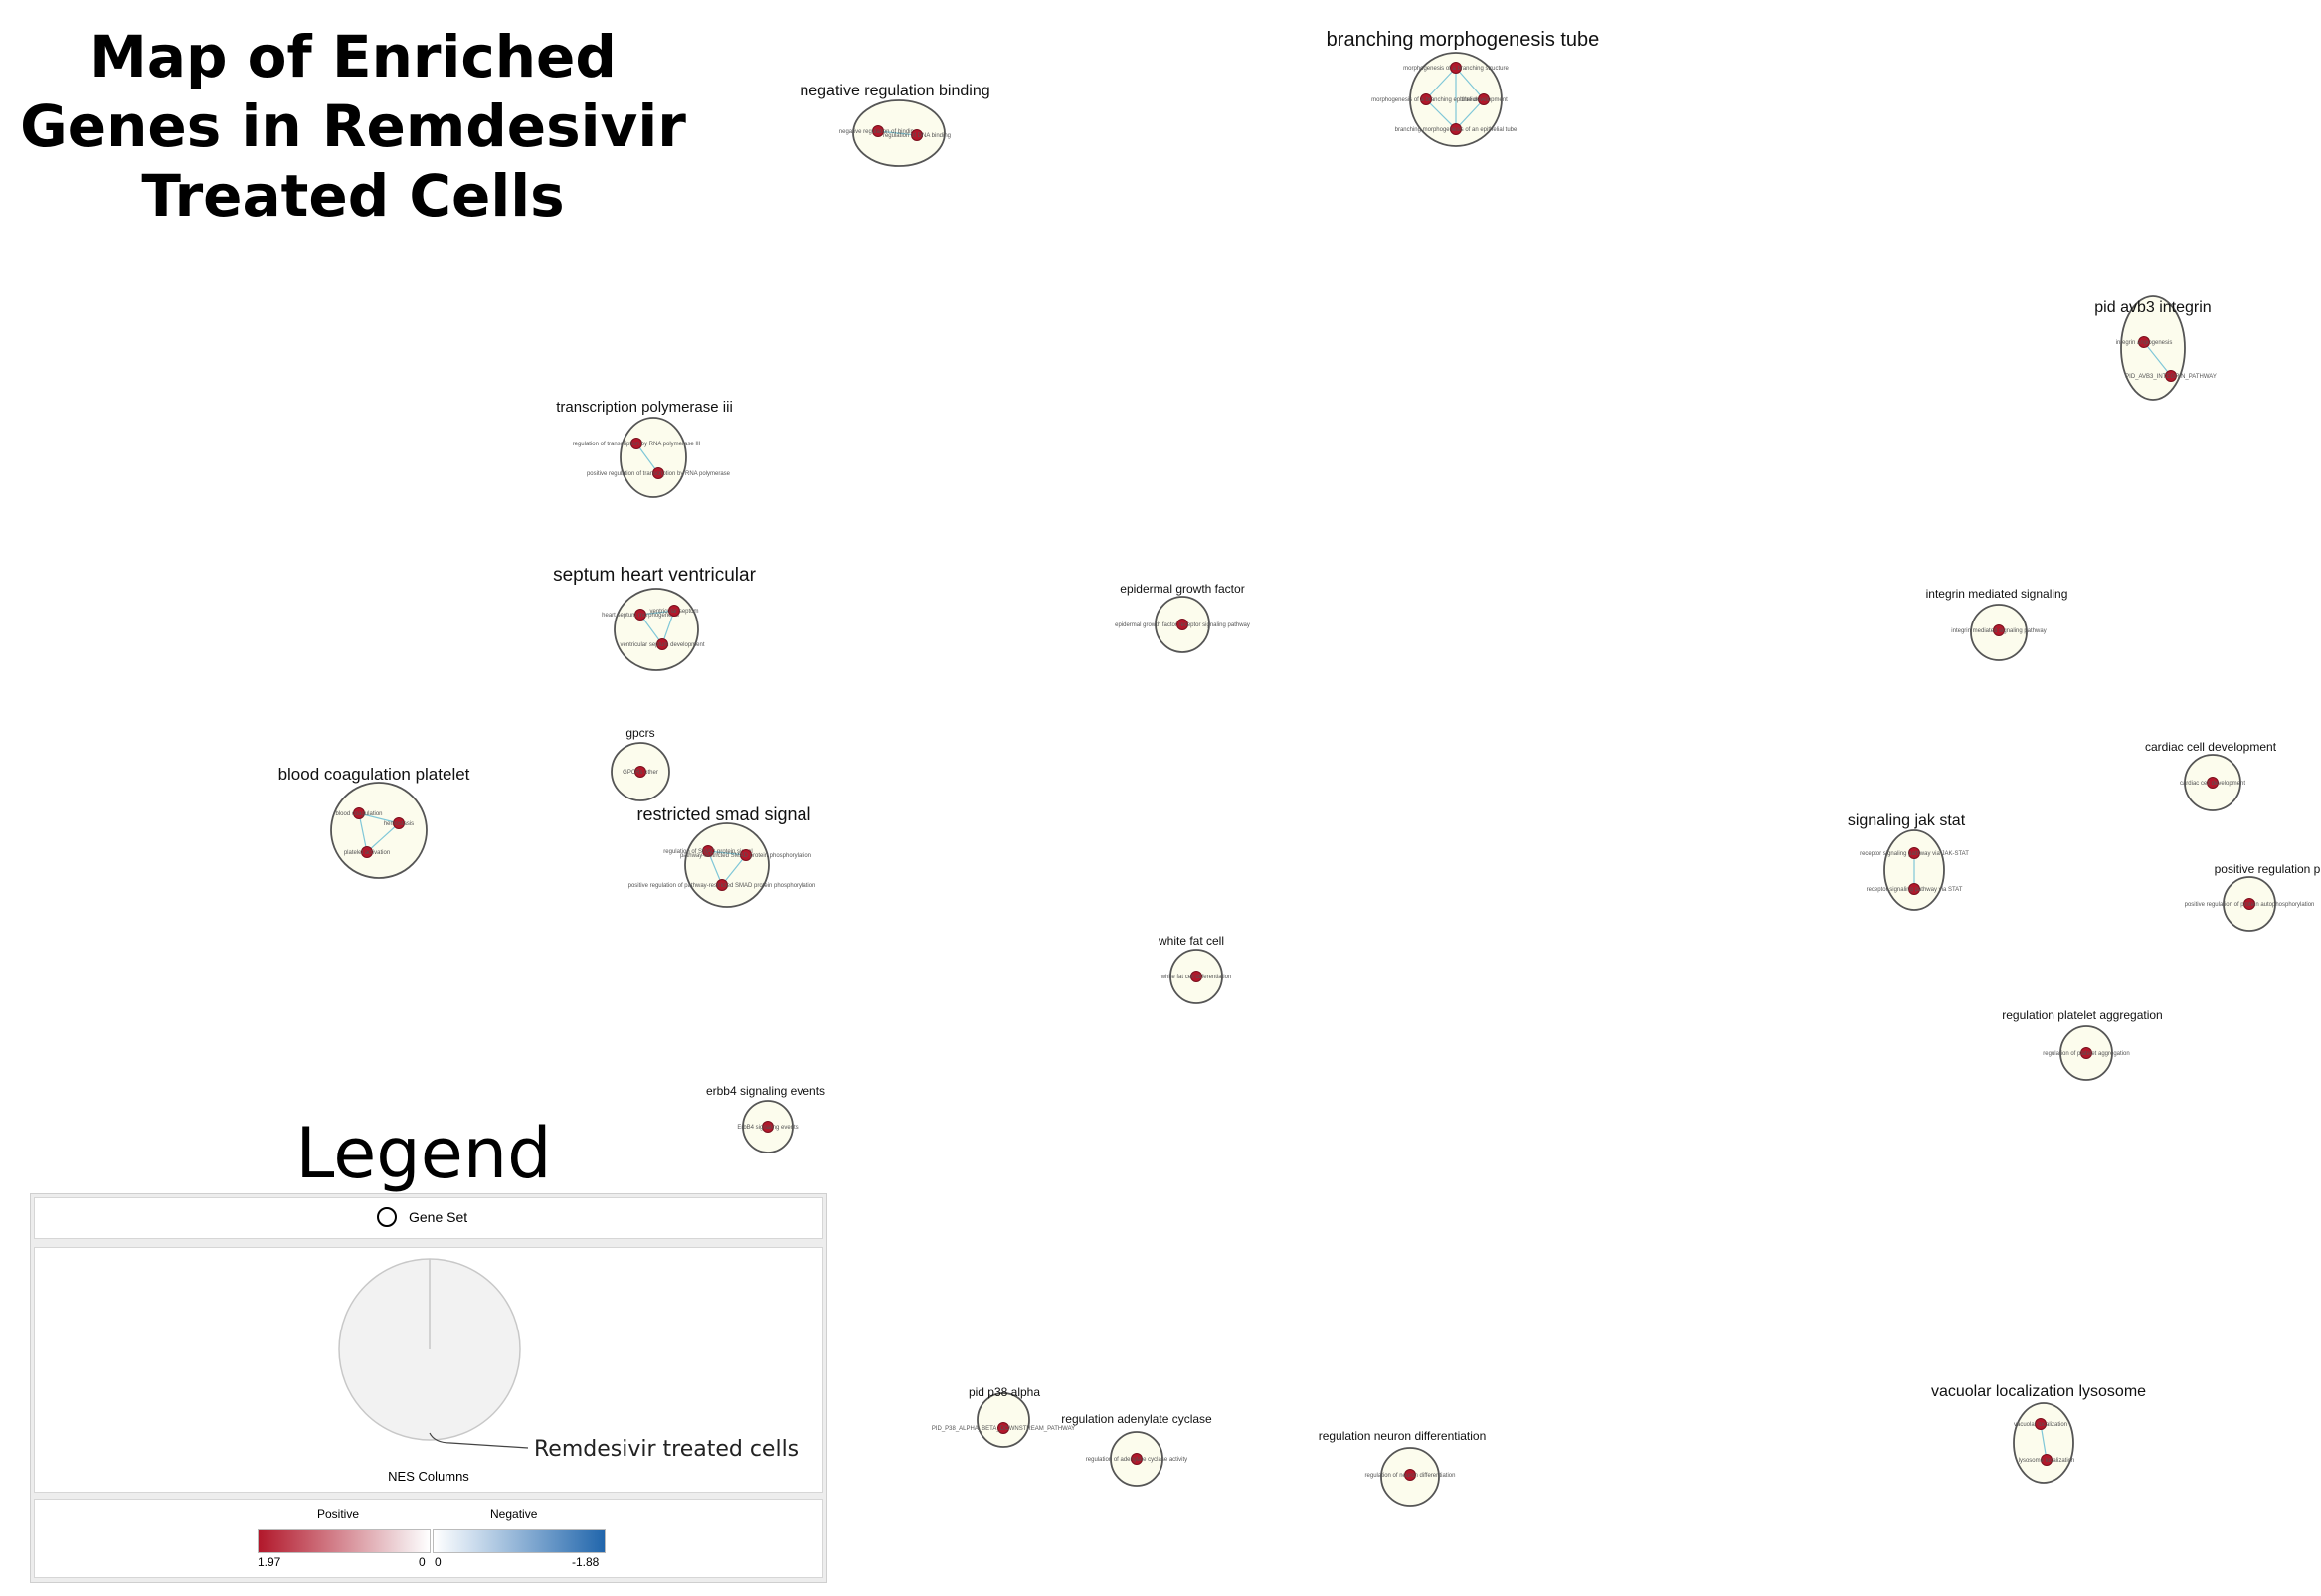  What do you see at coordinates (438, 1217) in the screenshot?
I see `gene-set-label: Gene Set` at bounding box center [438, 1217].